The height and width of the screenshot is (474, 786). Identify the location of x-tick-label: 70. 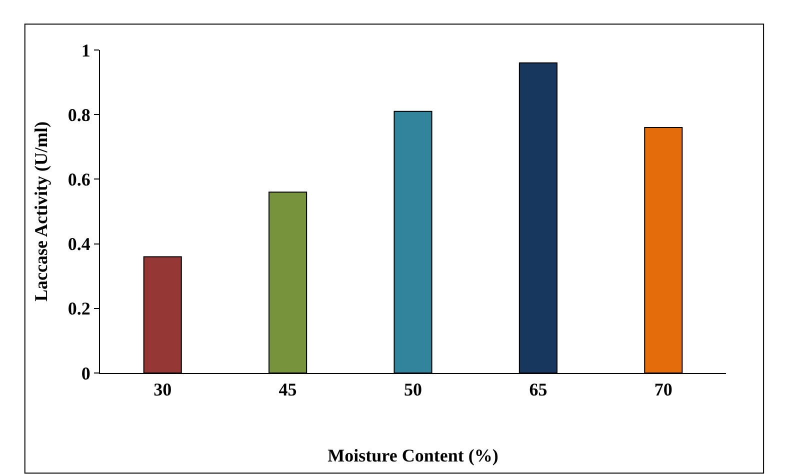
(663, 390).